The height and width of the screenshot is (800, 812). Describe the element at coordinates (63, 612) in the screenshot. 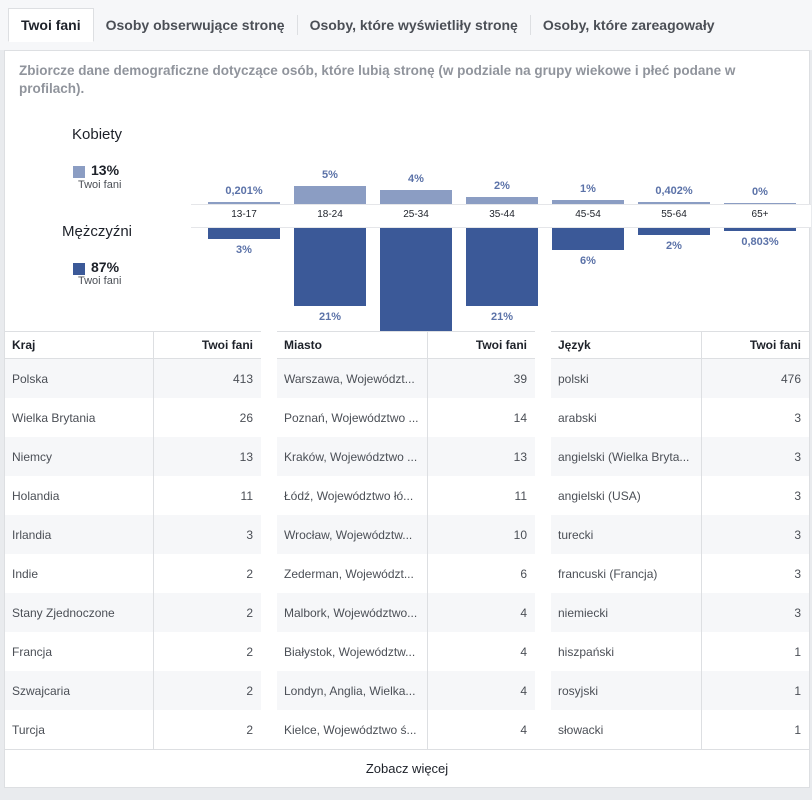

I see `row-name: Stany Zjednoczone` at that location.